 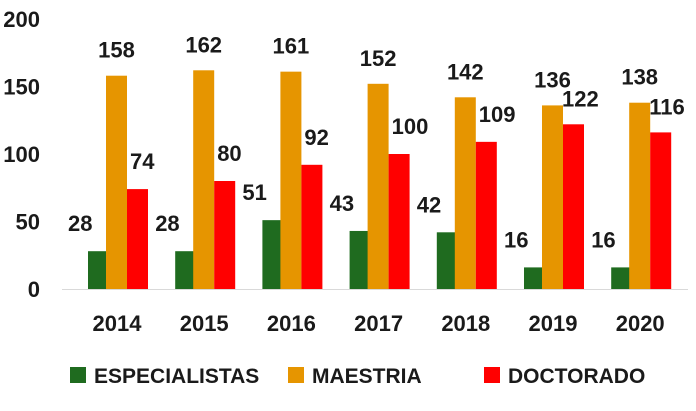 I want to click on x-tick-label: 2016, so click(x=291, y=323).